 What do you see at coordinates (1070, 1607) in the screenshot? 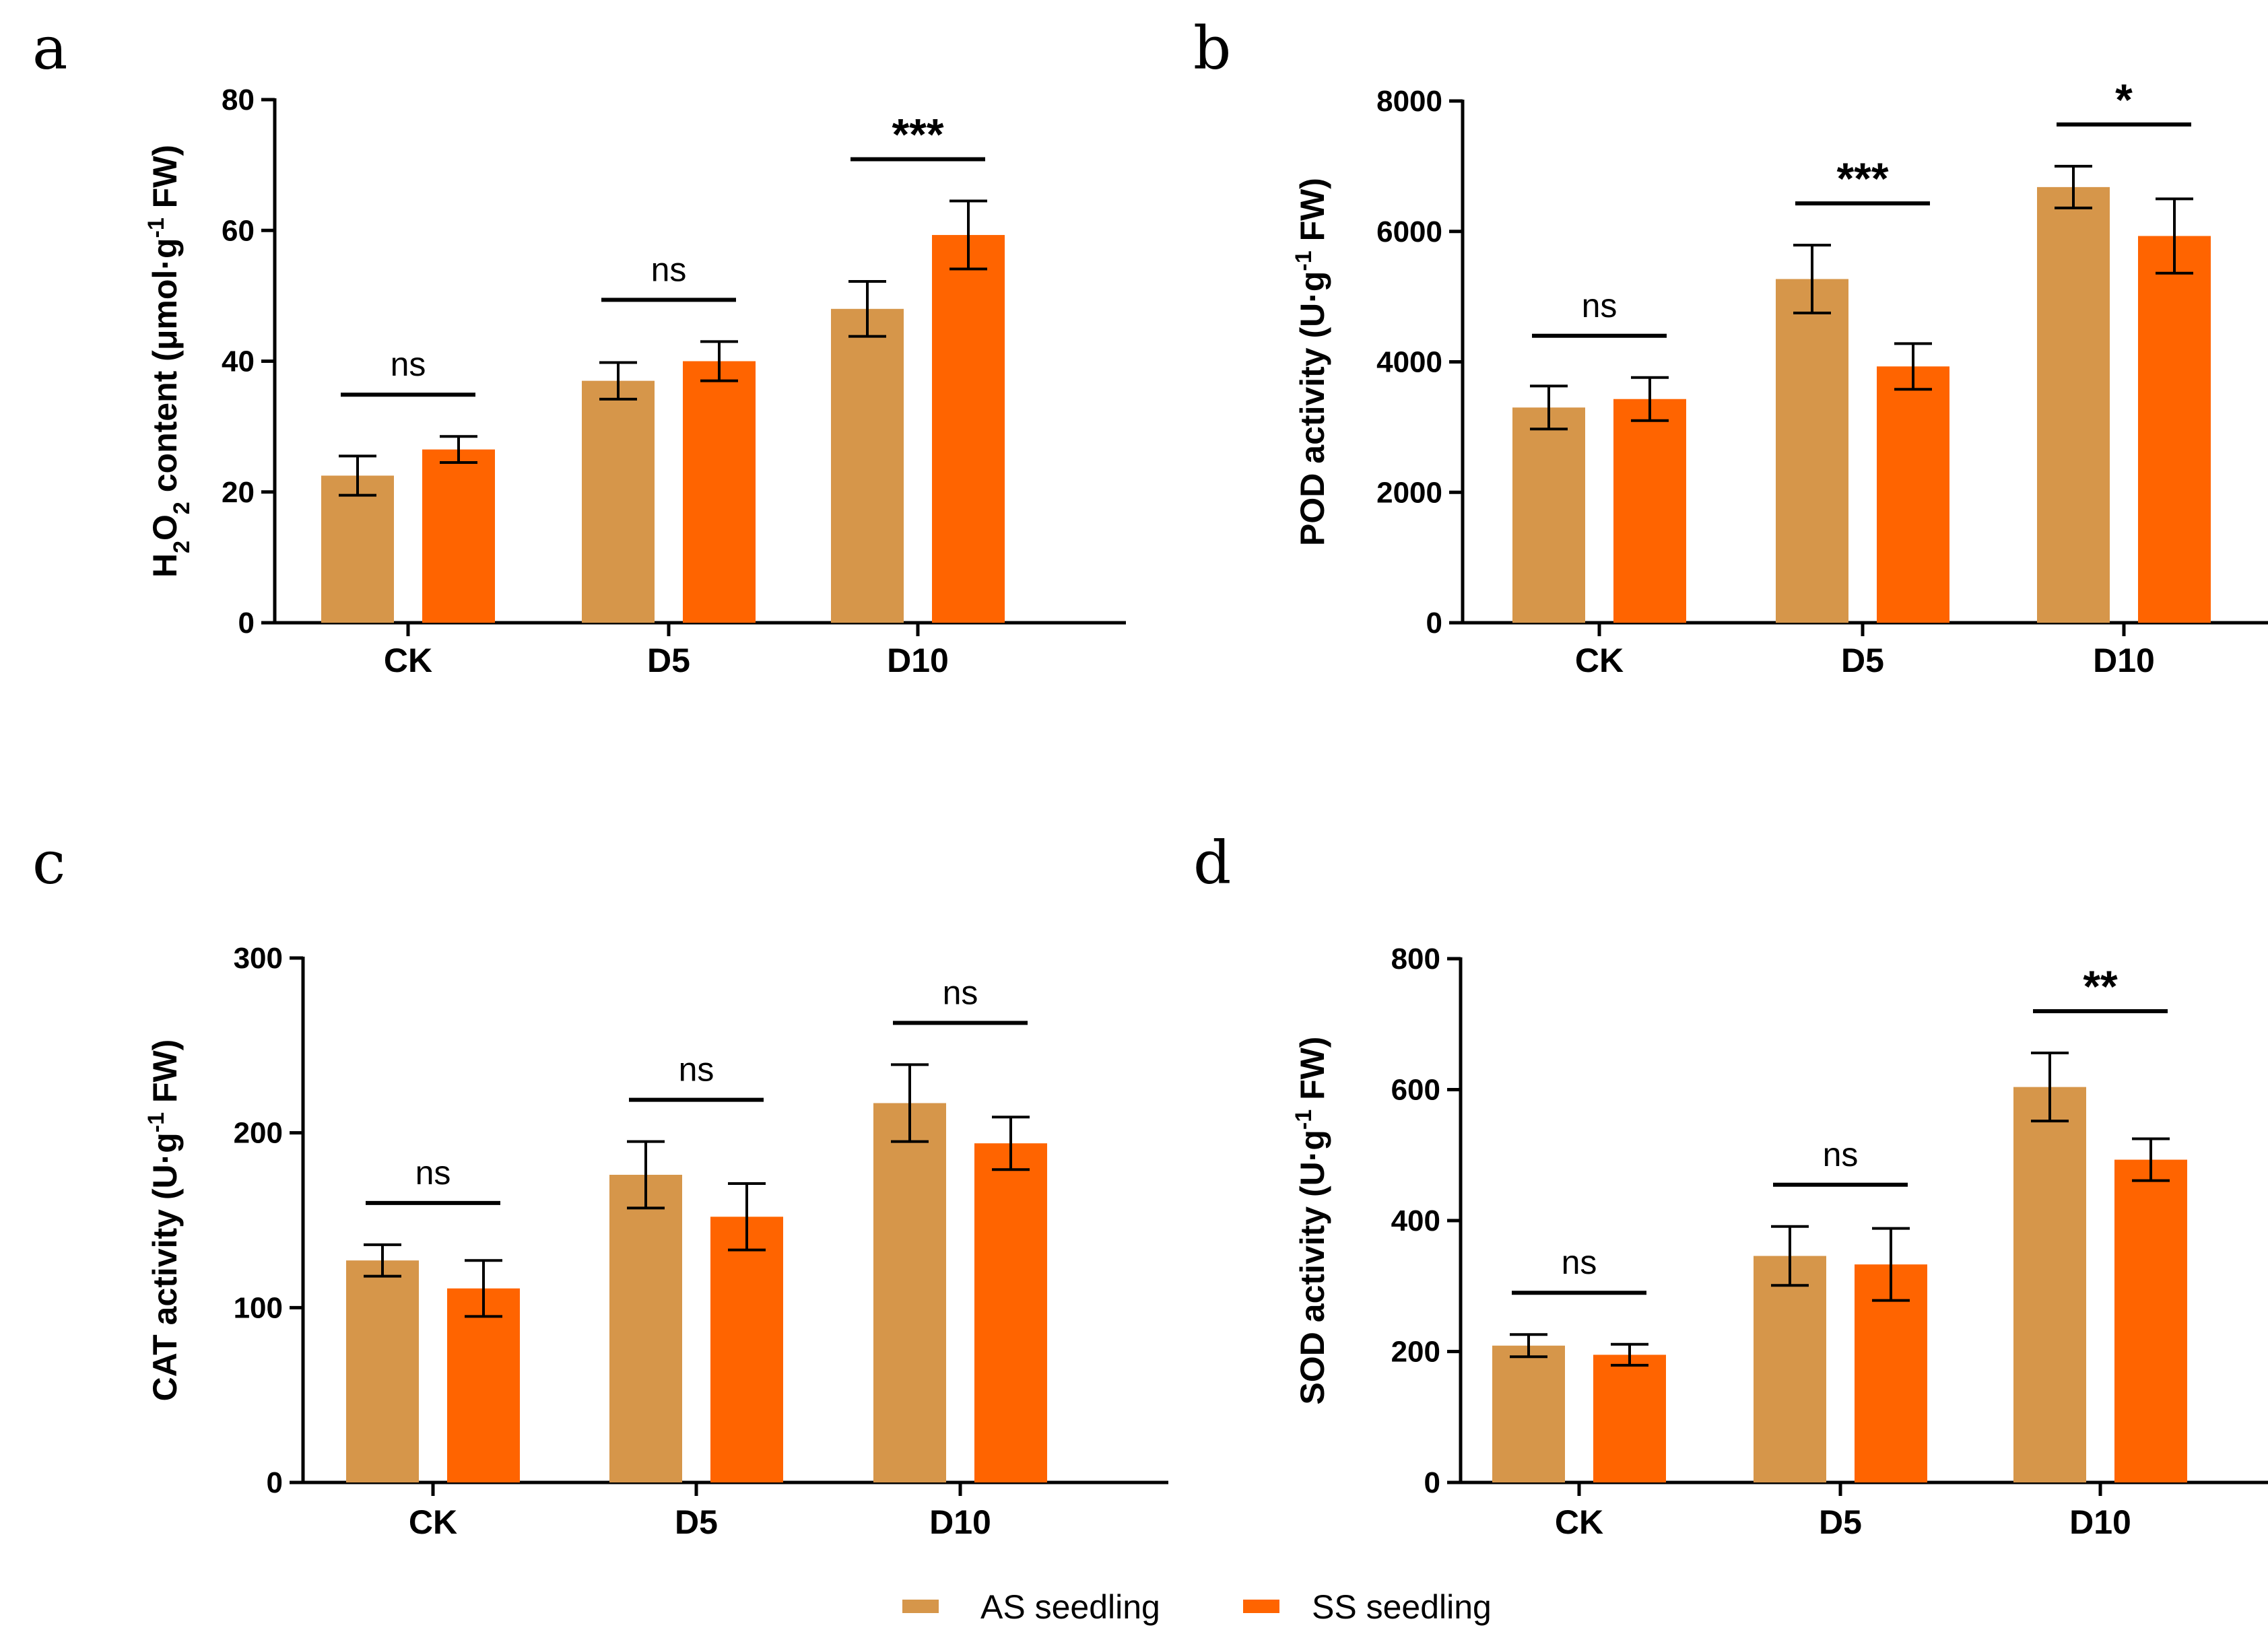
I see `legend-label-as: AS seedling` at bounding box center [1070, 1607].